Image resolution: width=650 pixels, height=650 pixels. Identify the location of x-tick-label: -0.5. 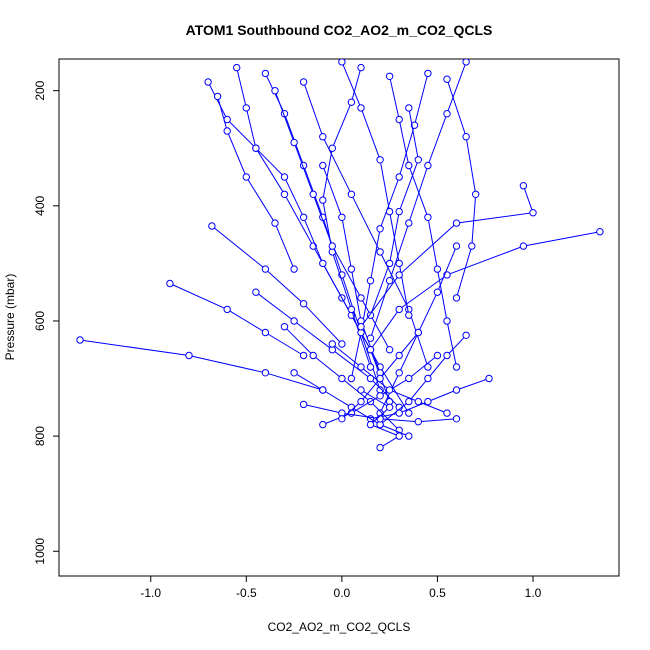
(246, 593).